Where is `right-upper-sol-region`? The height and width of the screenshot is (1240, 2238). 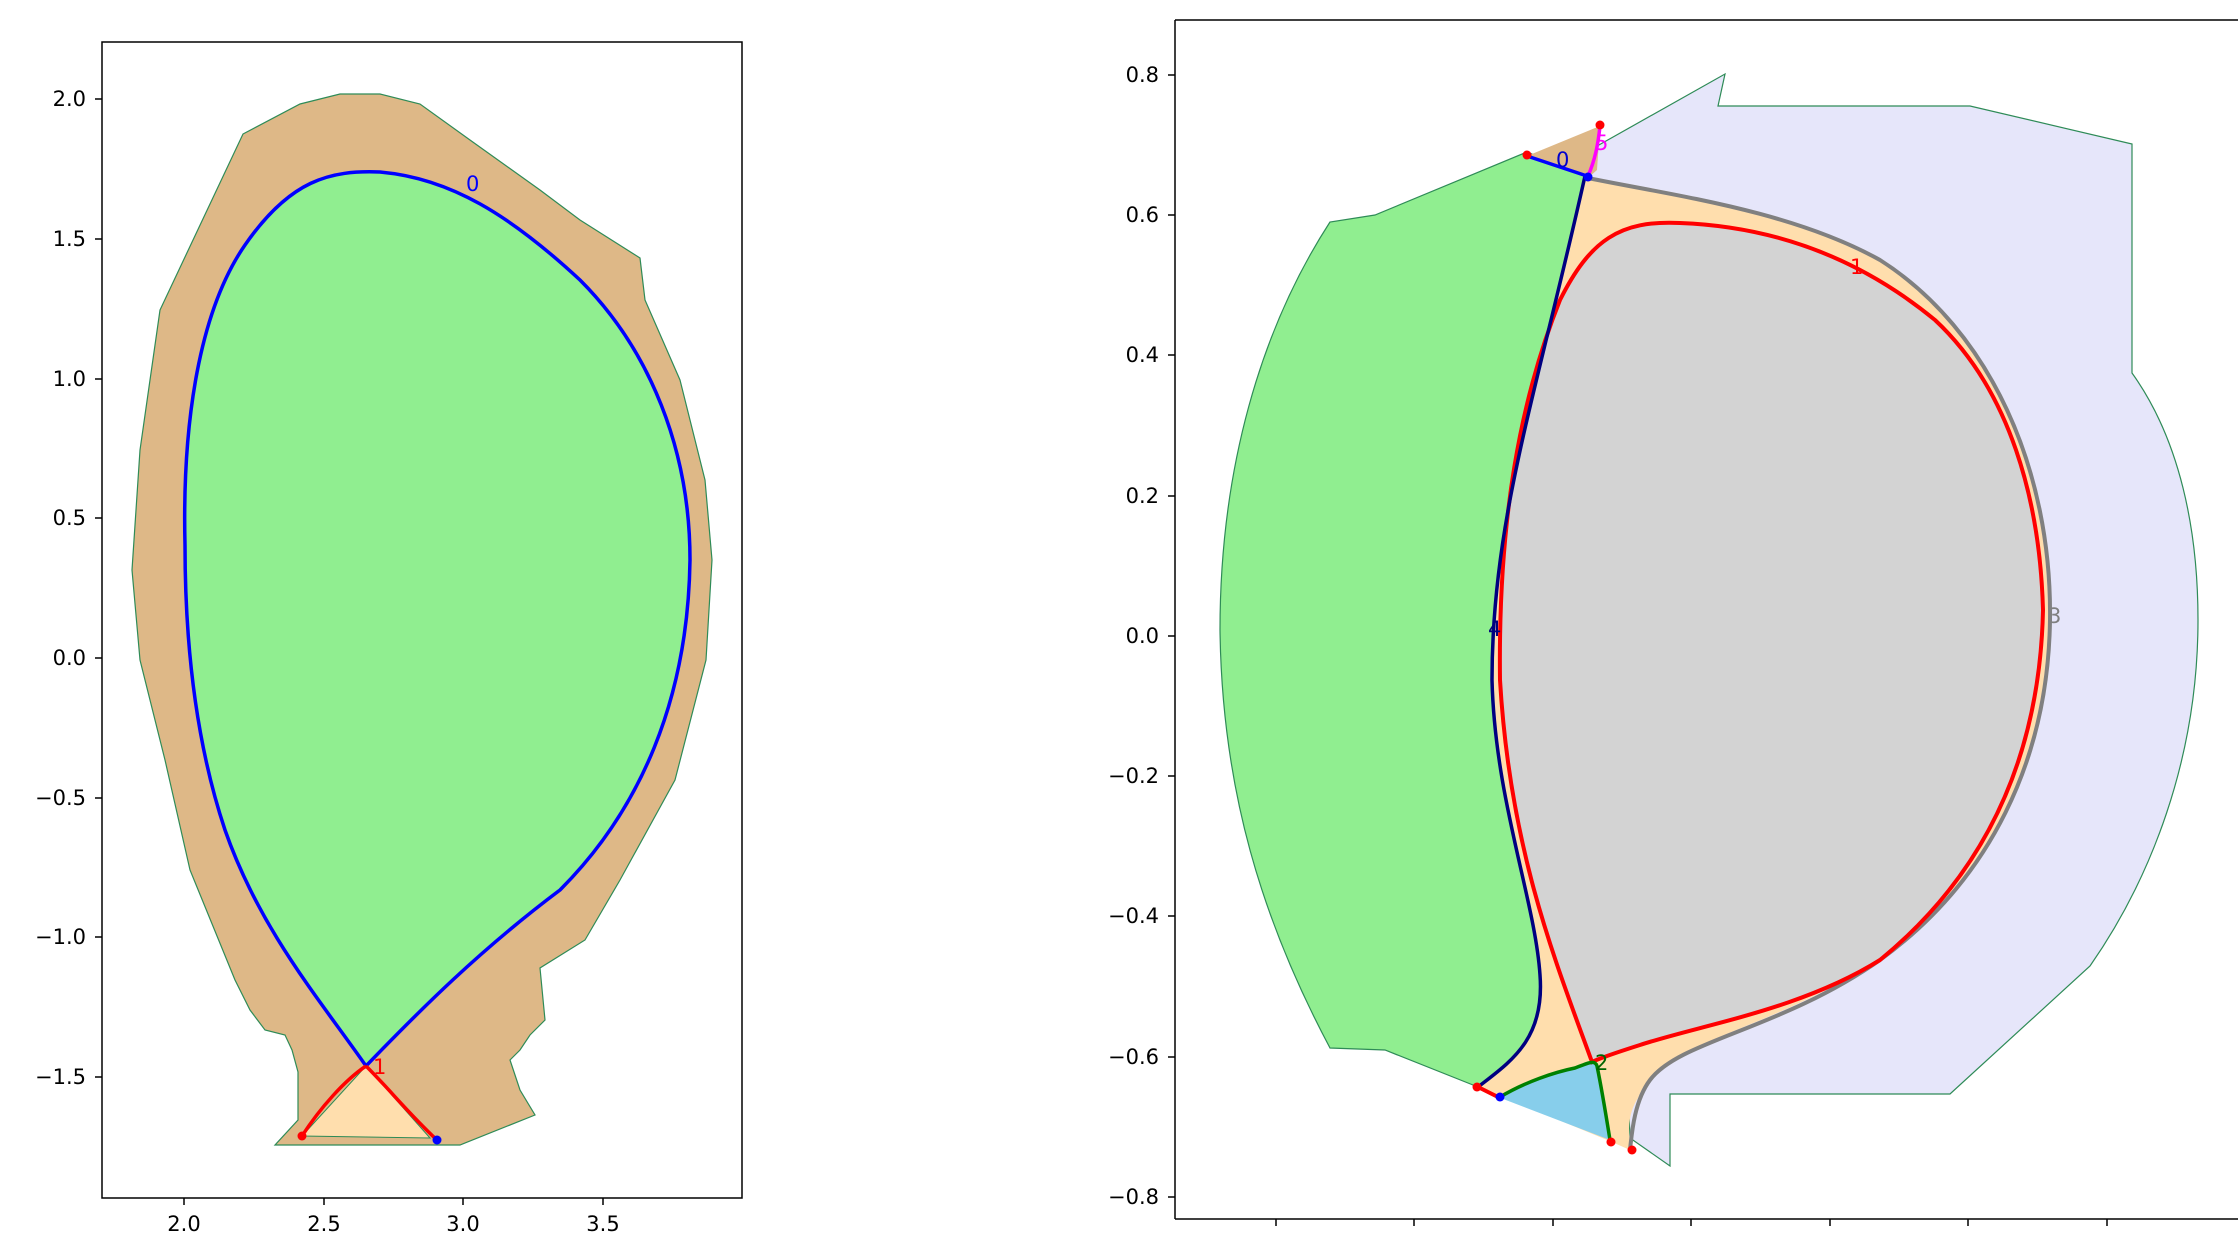
right-upper-sol-region is located at coordinates (1563, 152).